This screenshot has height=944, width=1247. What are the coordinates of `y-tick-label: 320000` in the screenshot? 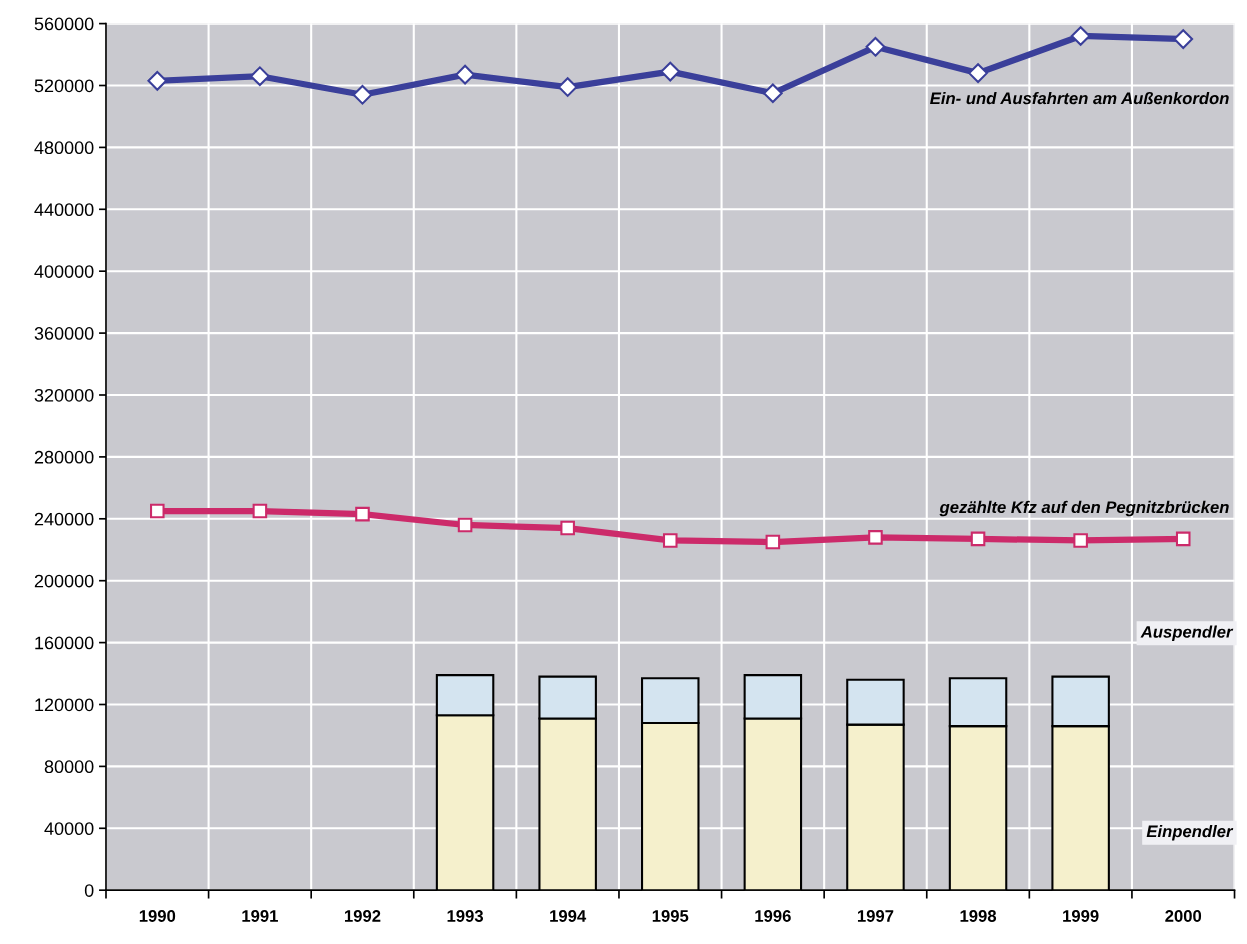 It's located at (64, 395).